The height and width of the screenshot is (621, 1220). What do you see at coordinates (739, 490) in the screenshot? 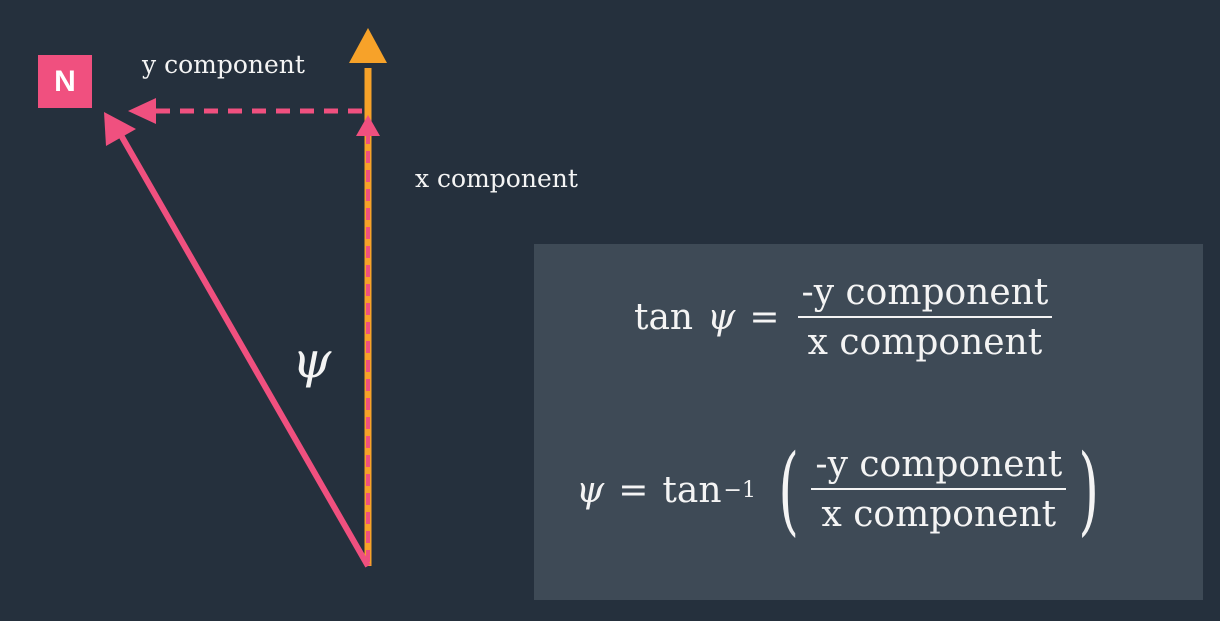
I see `inverse-exponent: −1` at bounding box center [739, 490].